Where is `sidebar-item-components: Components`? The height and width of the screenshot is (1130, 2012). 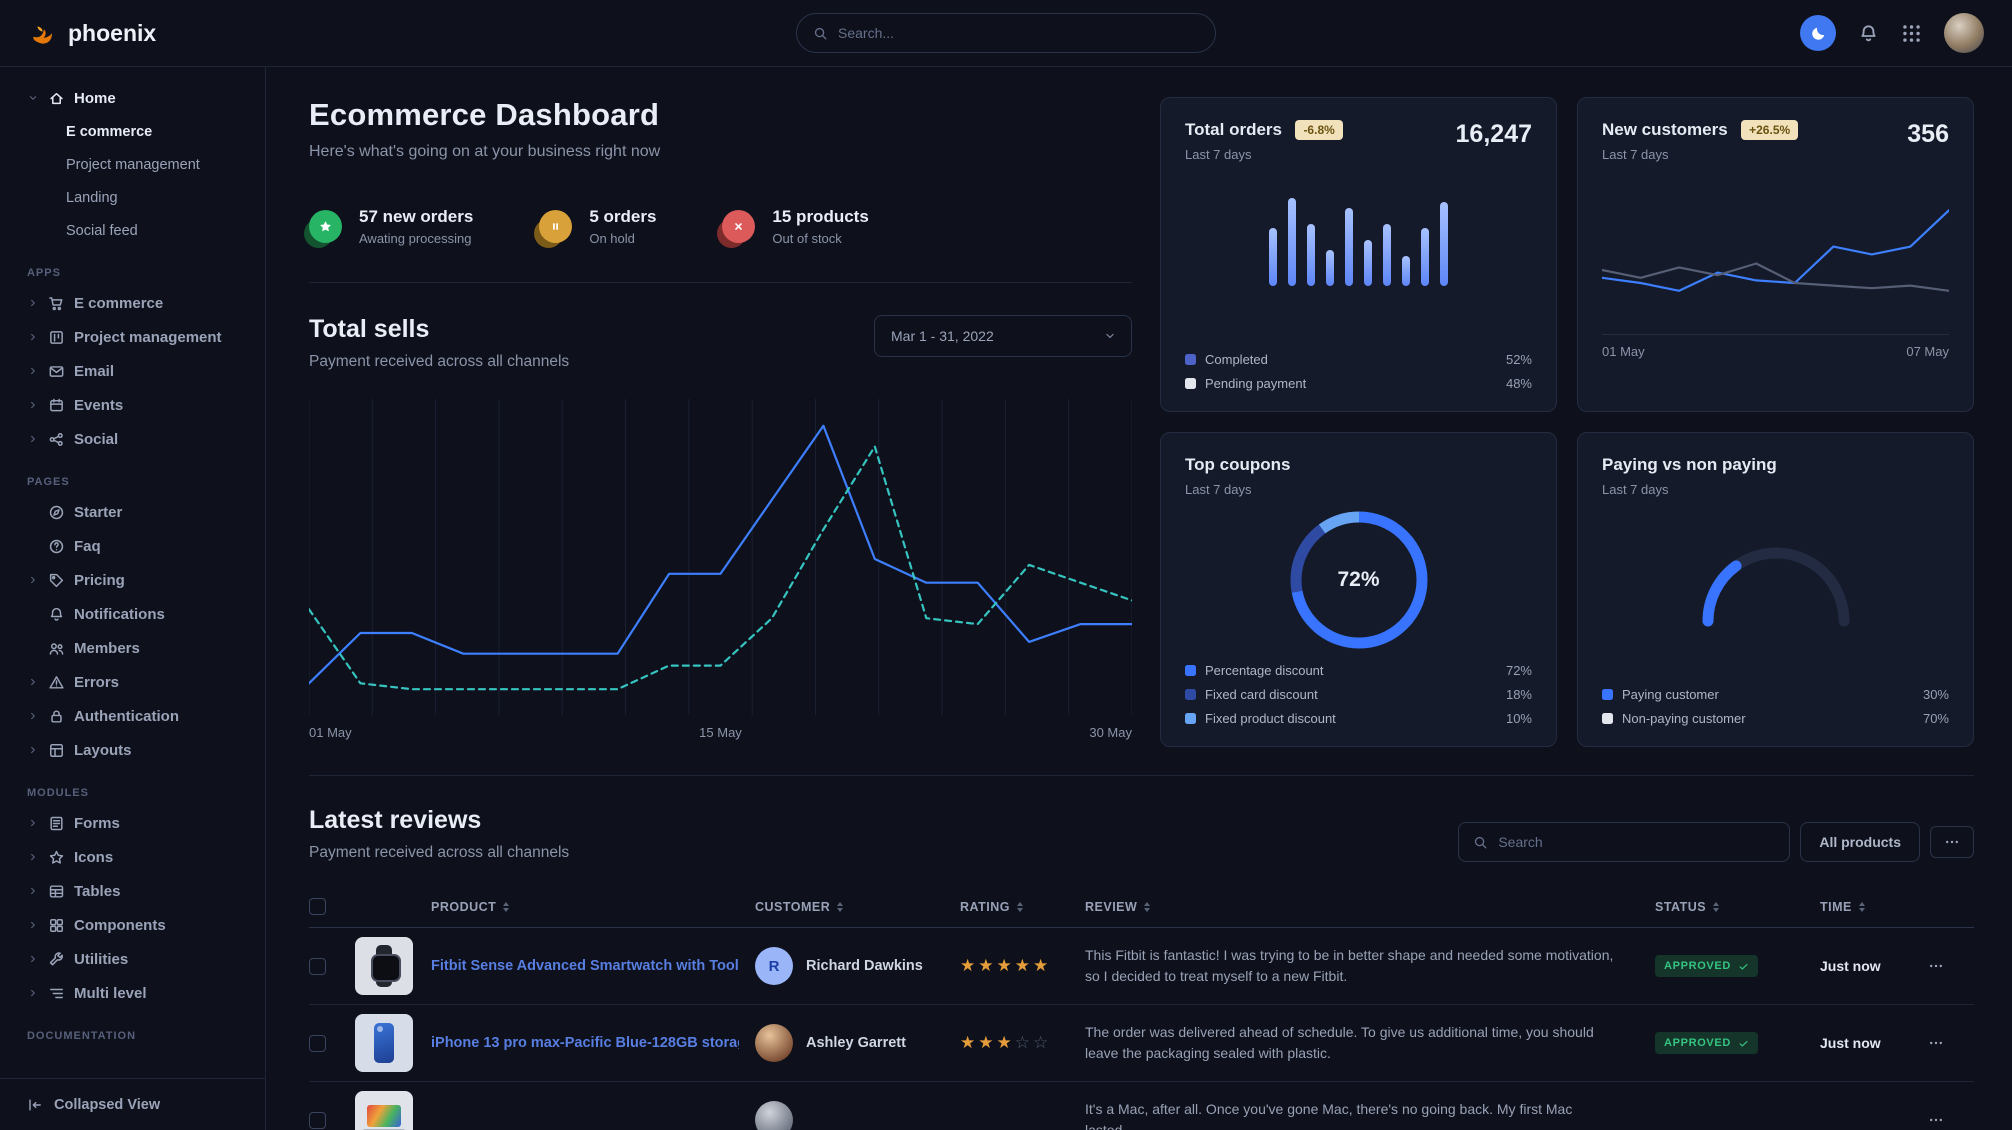 sidebar-item-components: Components is located at coordinates (132, 925).